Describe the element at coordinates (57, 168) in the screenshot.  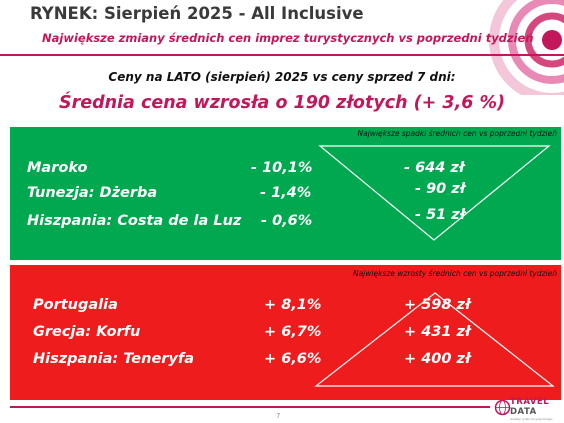
I see `decrease-destination: Maroko` at that location.